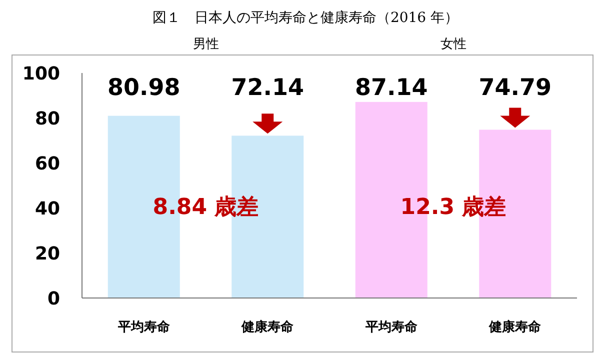  I want to click on y-tick-label: 100, so click(41, 74).